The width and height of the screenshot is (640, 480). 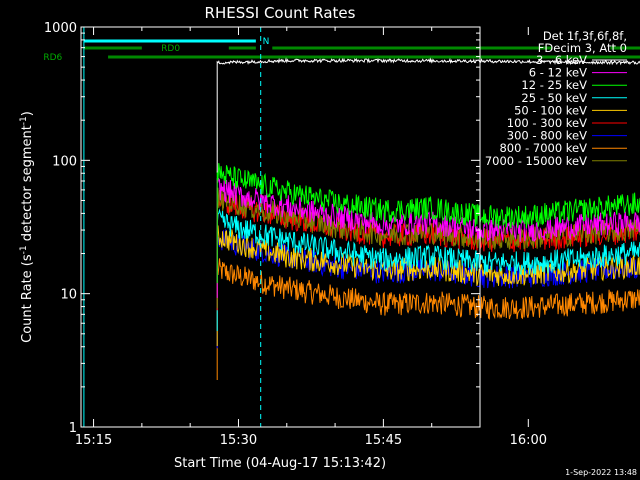 I want to click on legend-title-line-2: FDecim 3, Att 0, so click(x=582, y=48).